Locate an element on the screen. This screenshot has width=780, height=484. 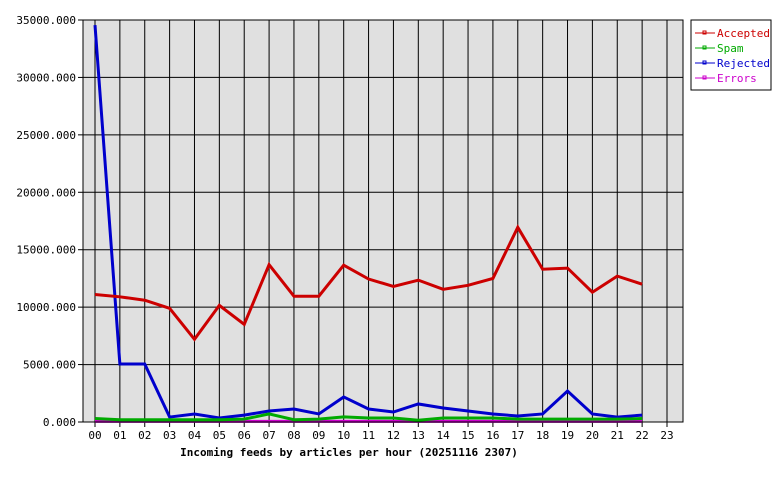
x-tick-label: 20 is located at coordinates (592, 435).